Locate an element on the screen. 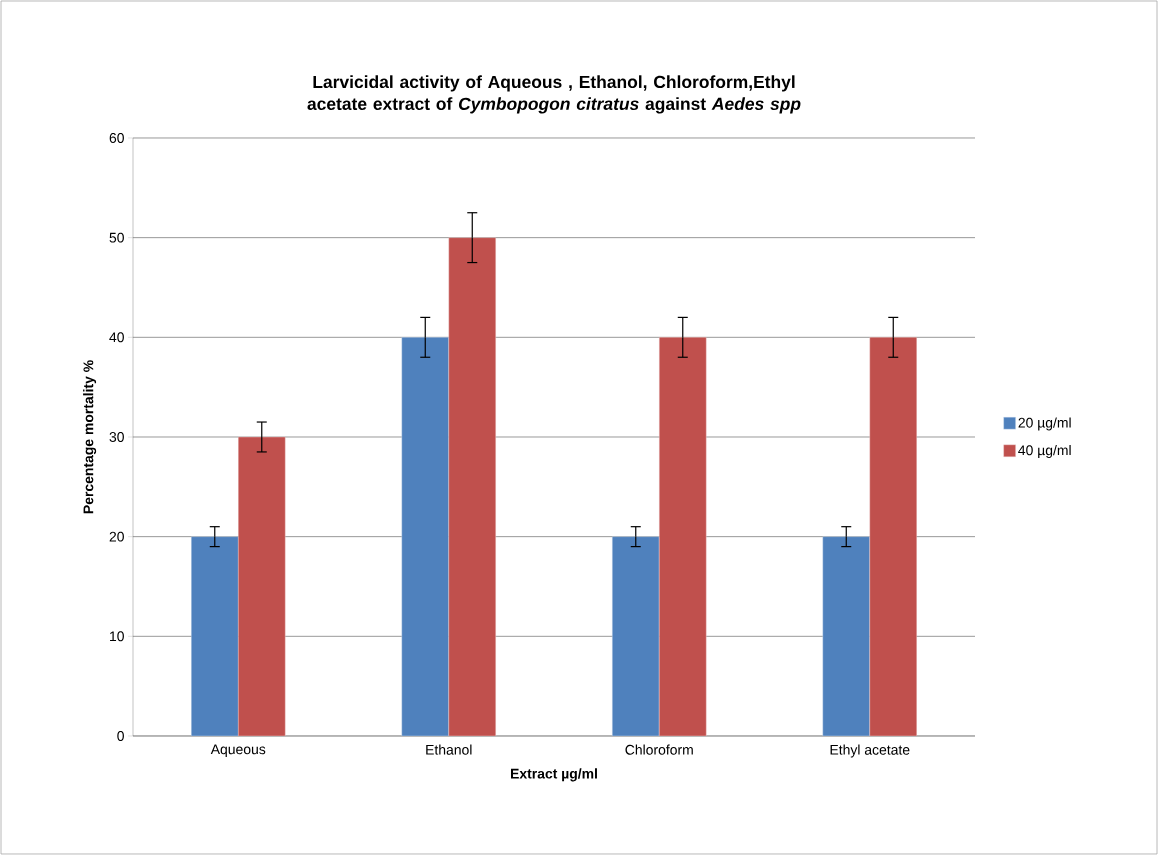 This screenshot has width=1158, height=855. x-tick-label: Ethyl acetate is located at coordinates (870, 751).